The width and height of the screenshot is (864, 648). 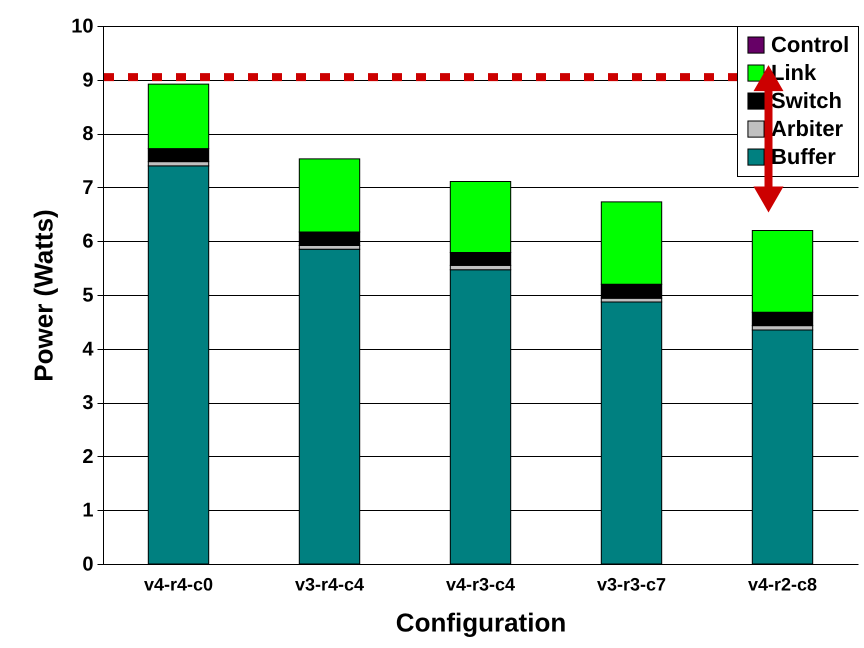 What do you see at coordinates (481, 623) in the screenshot?
I see `x-axis-title: Configuration` at bounding box center [481, 623].